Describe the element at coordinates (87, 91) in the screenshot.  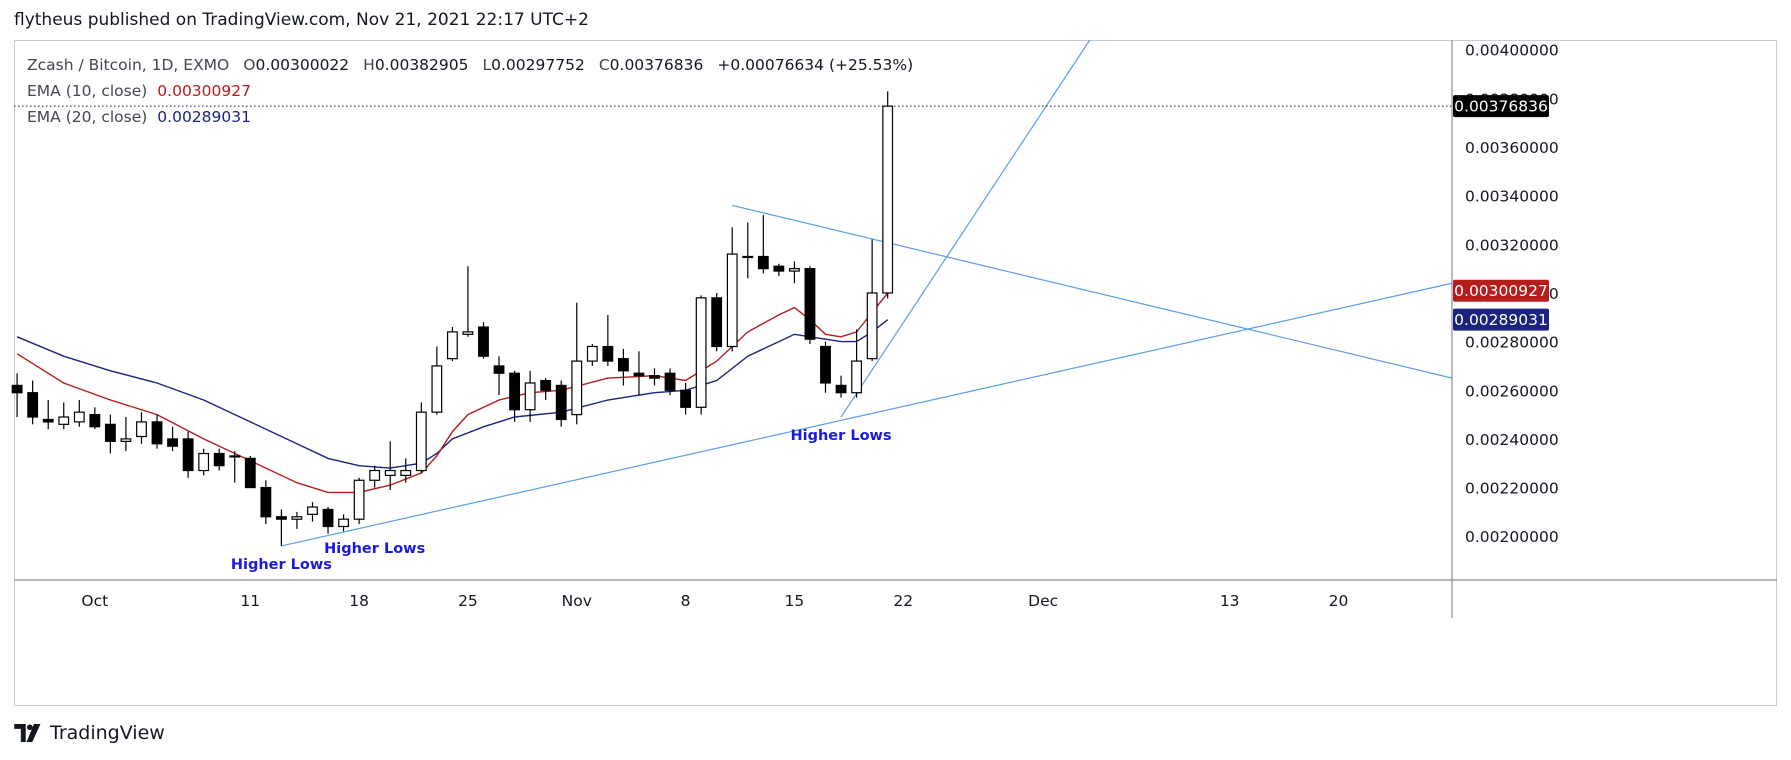
I see `ema10-label: EMA (10, close)` at that location.